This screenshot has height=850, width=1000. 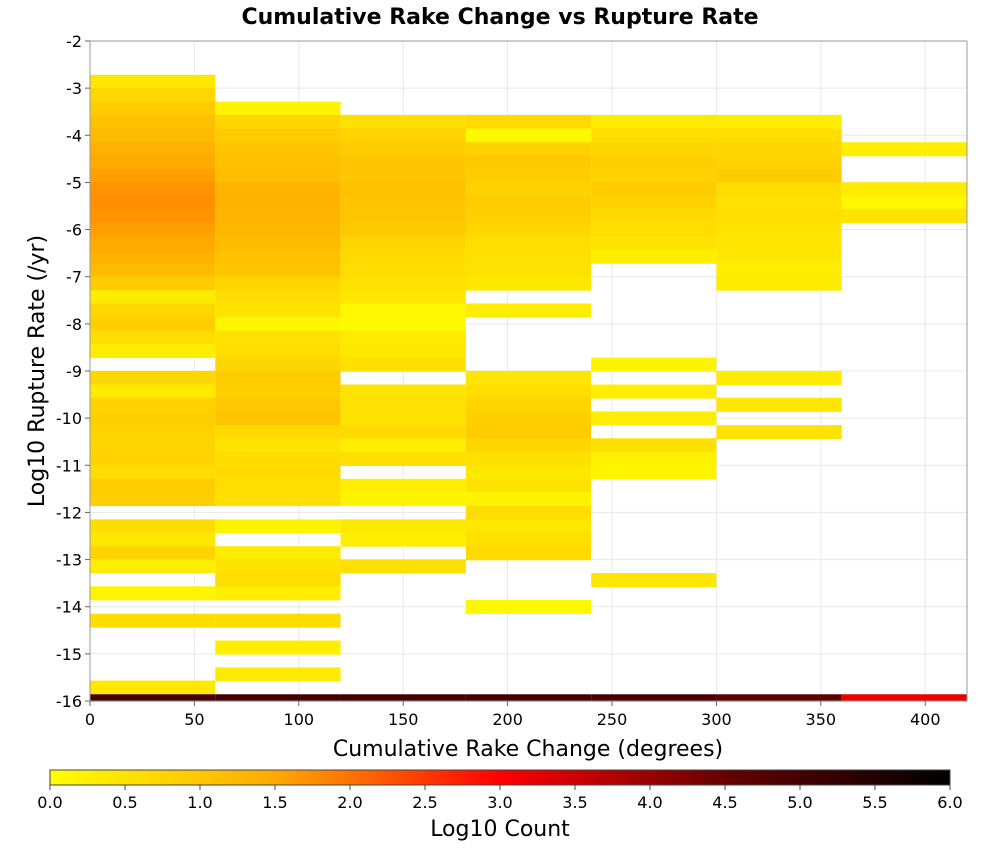 What do you see at coordinates (724, 802) in the screenshot?
I see `colorbar-tick-label: 4.5` at bounding box center [724, 802].